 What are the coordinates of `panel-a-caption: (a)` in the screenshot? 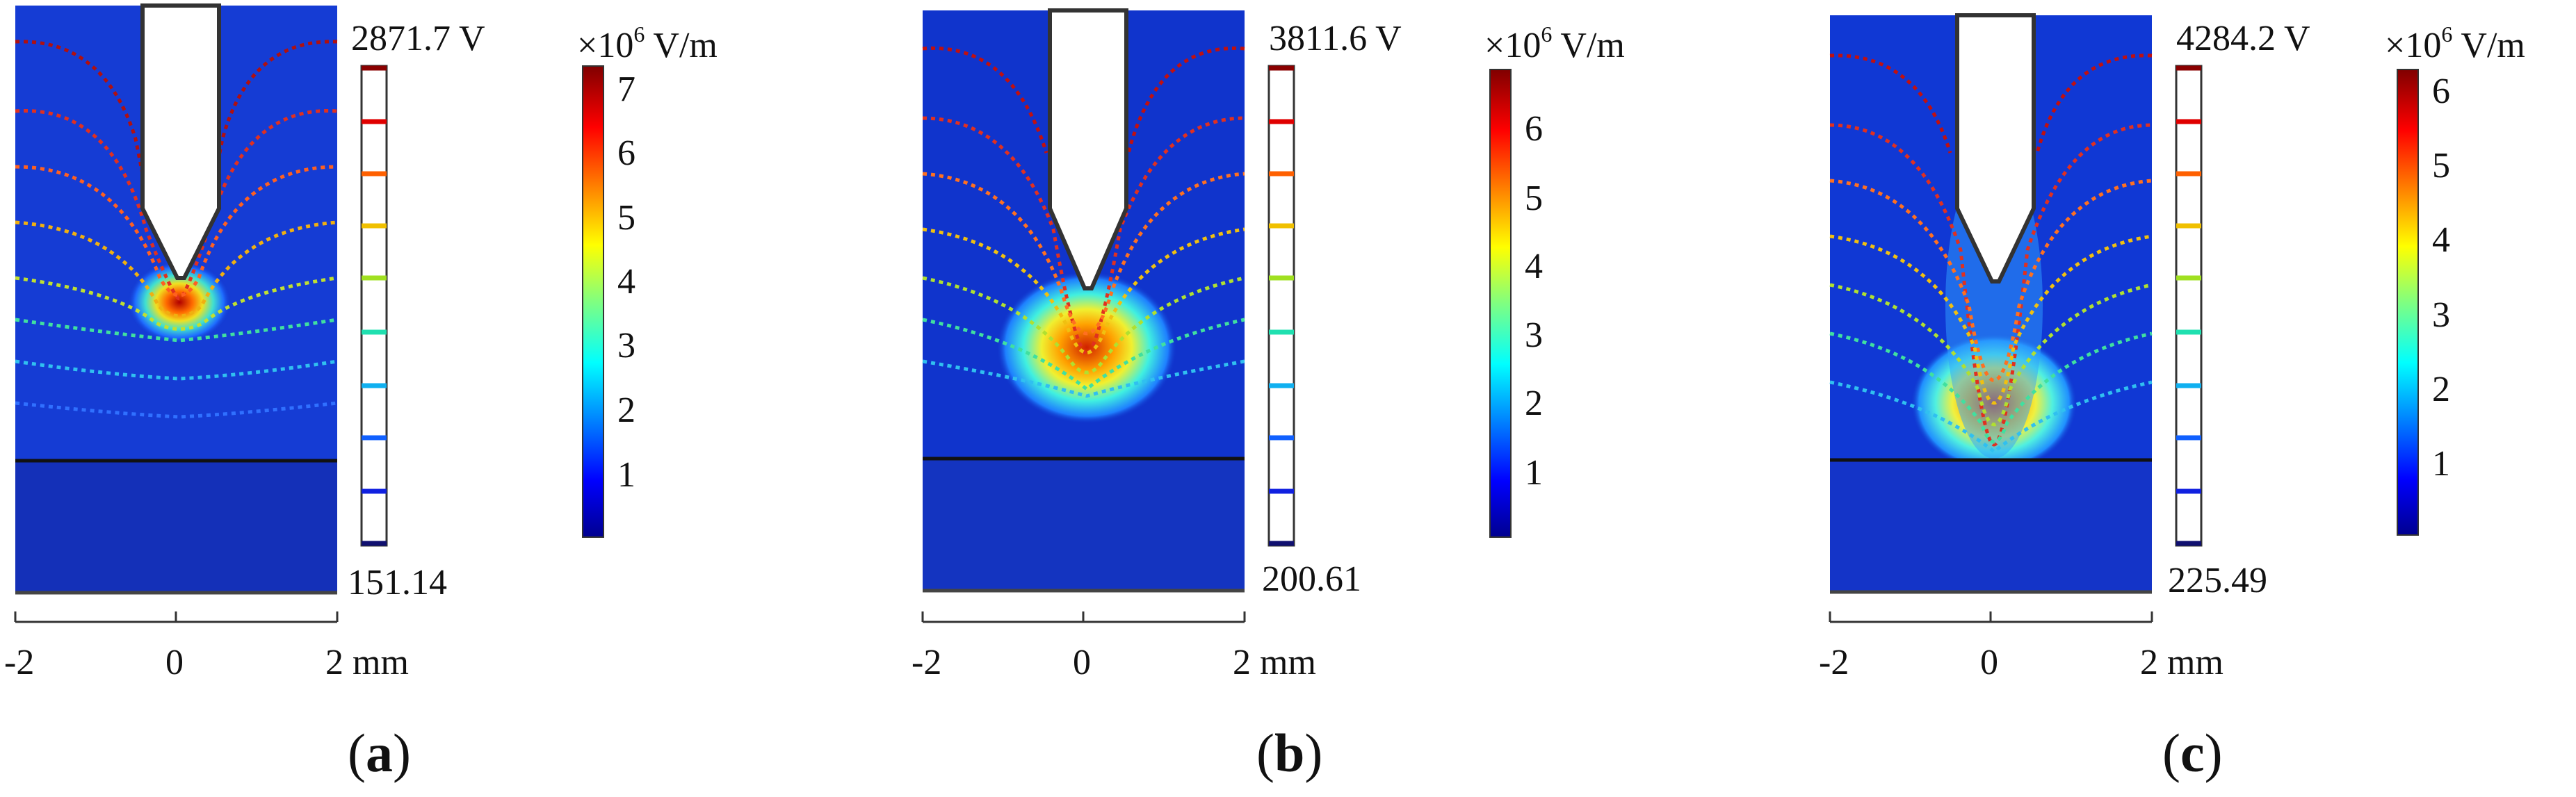 It's located at (379, 753).